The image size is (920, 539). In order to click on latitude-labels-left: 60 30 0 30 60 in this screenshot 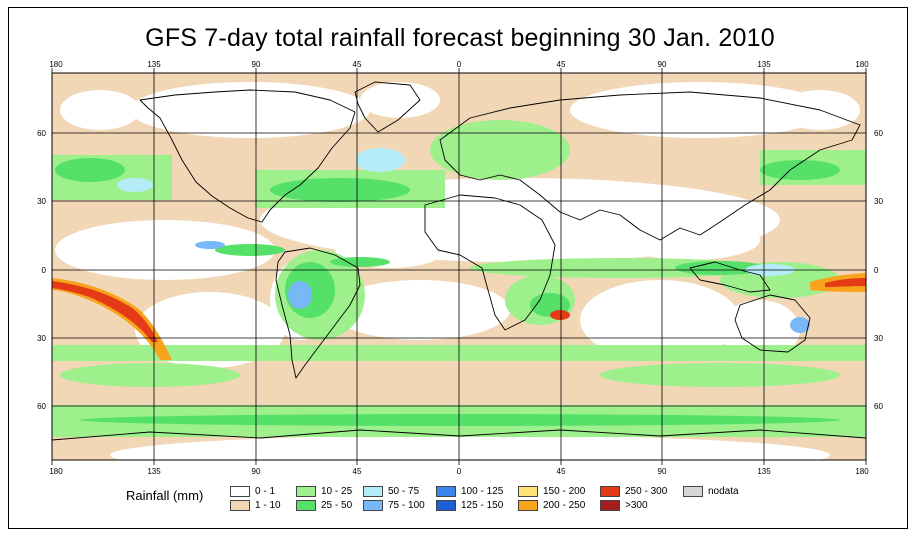, I will do `click(41, 270)`.